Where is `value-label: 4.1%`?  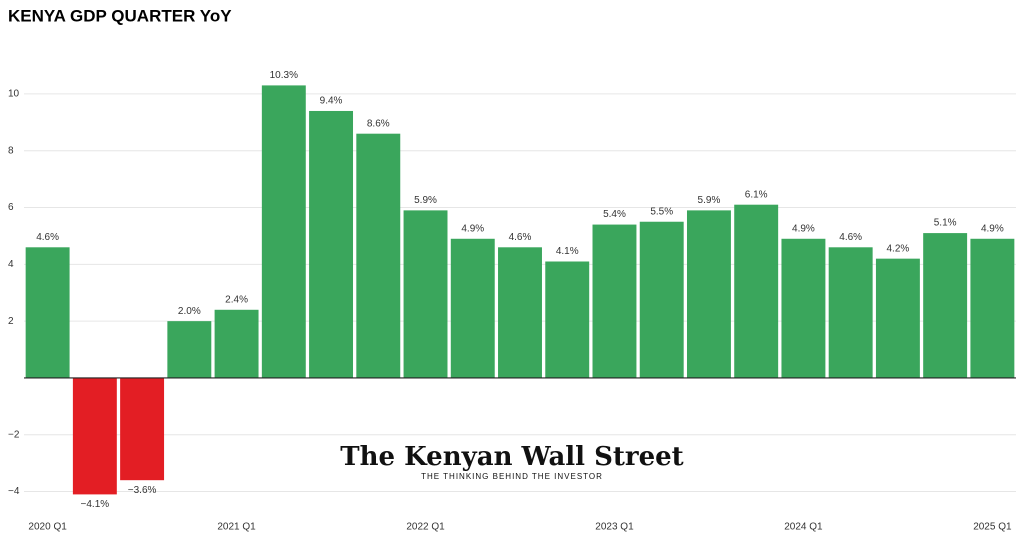 value-label: 4.1% is located at coordinates (567, 251).